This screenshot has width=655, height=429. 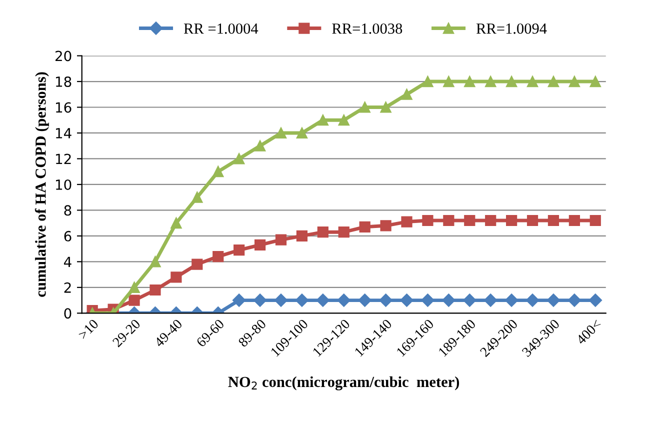 What do you see at coordinates (221, 28) in the screenshot?
I see `legend-label: RR =1.0004` at bounding box center [221, 28].